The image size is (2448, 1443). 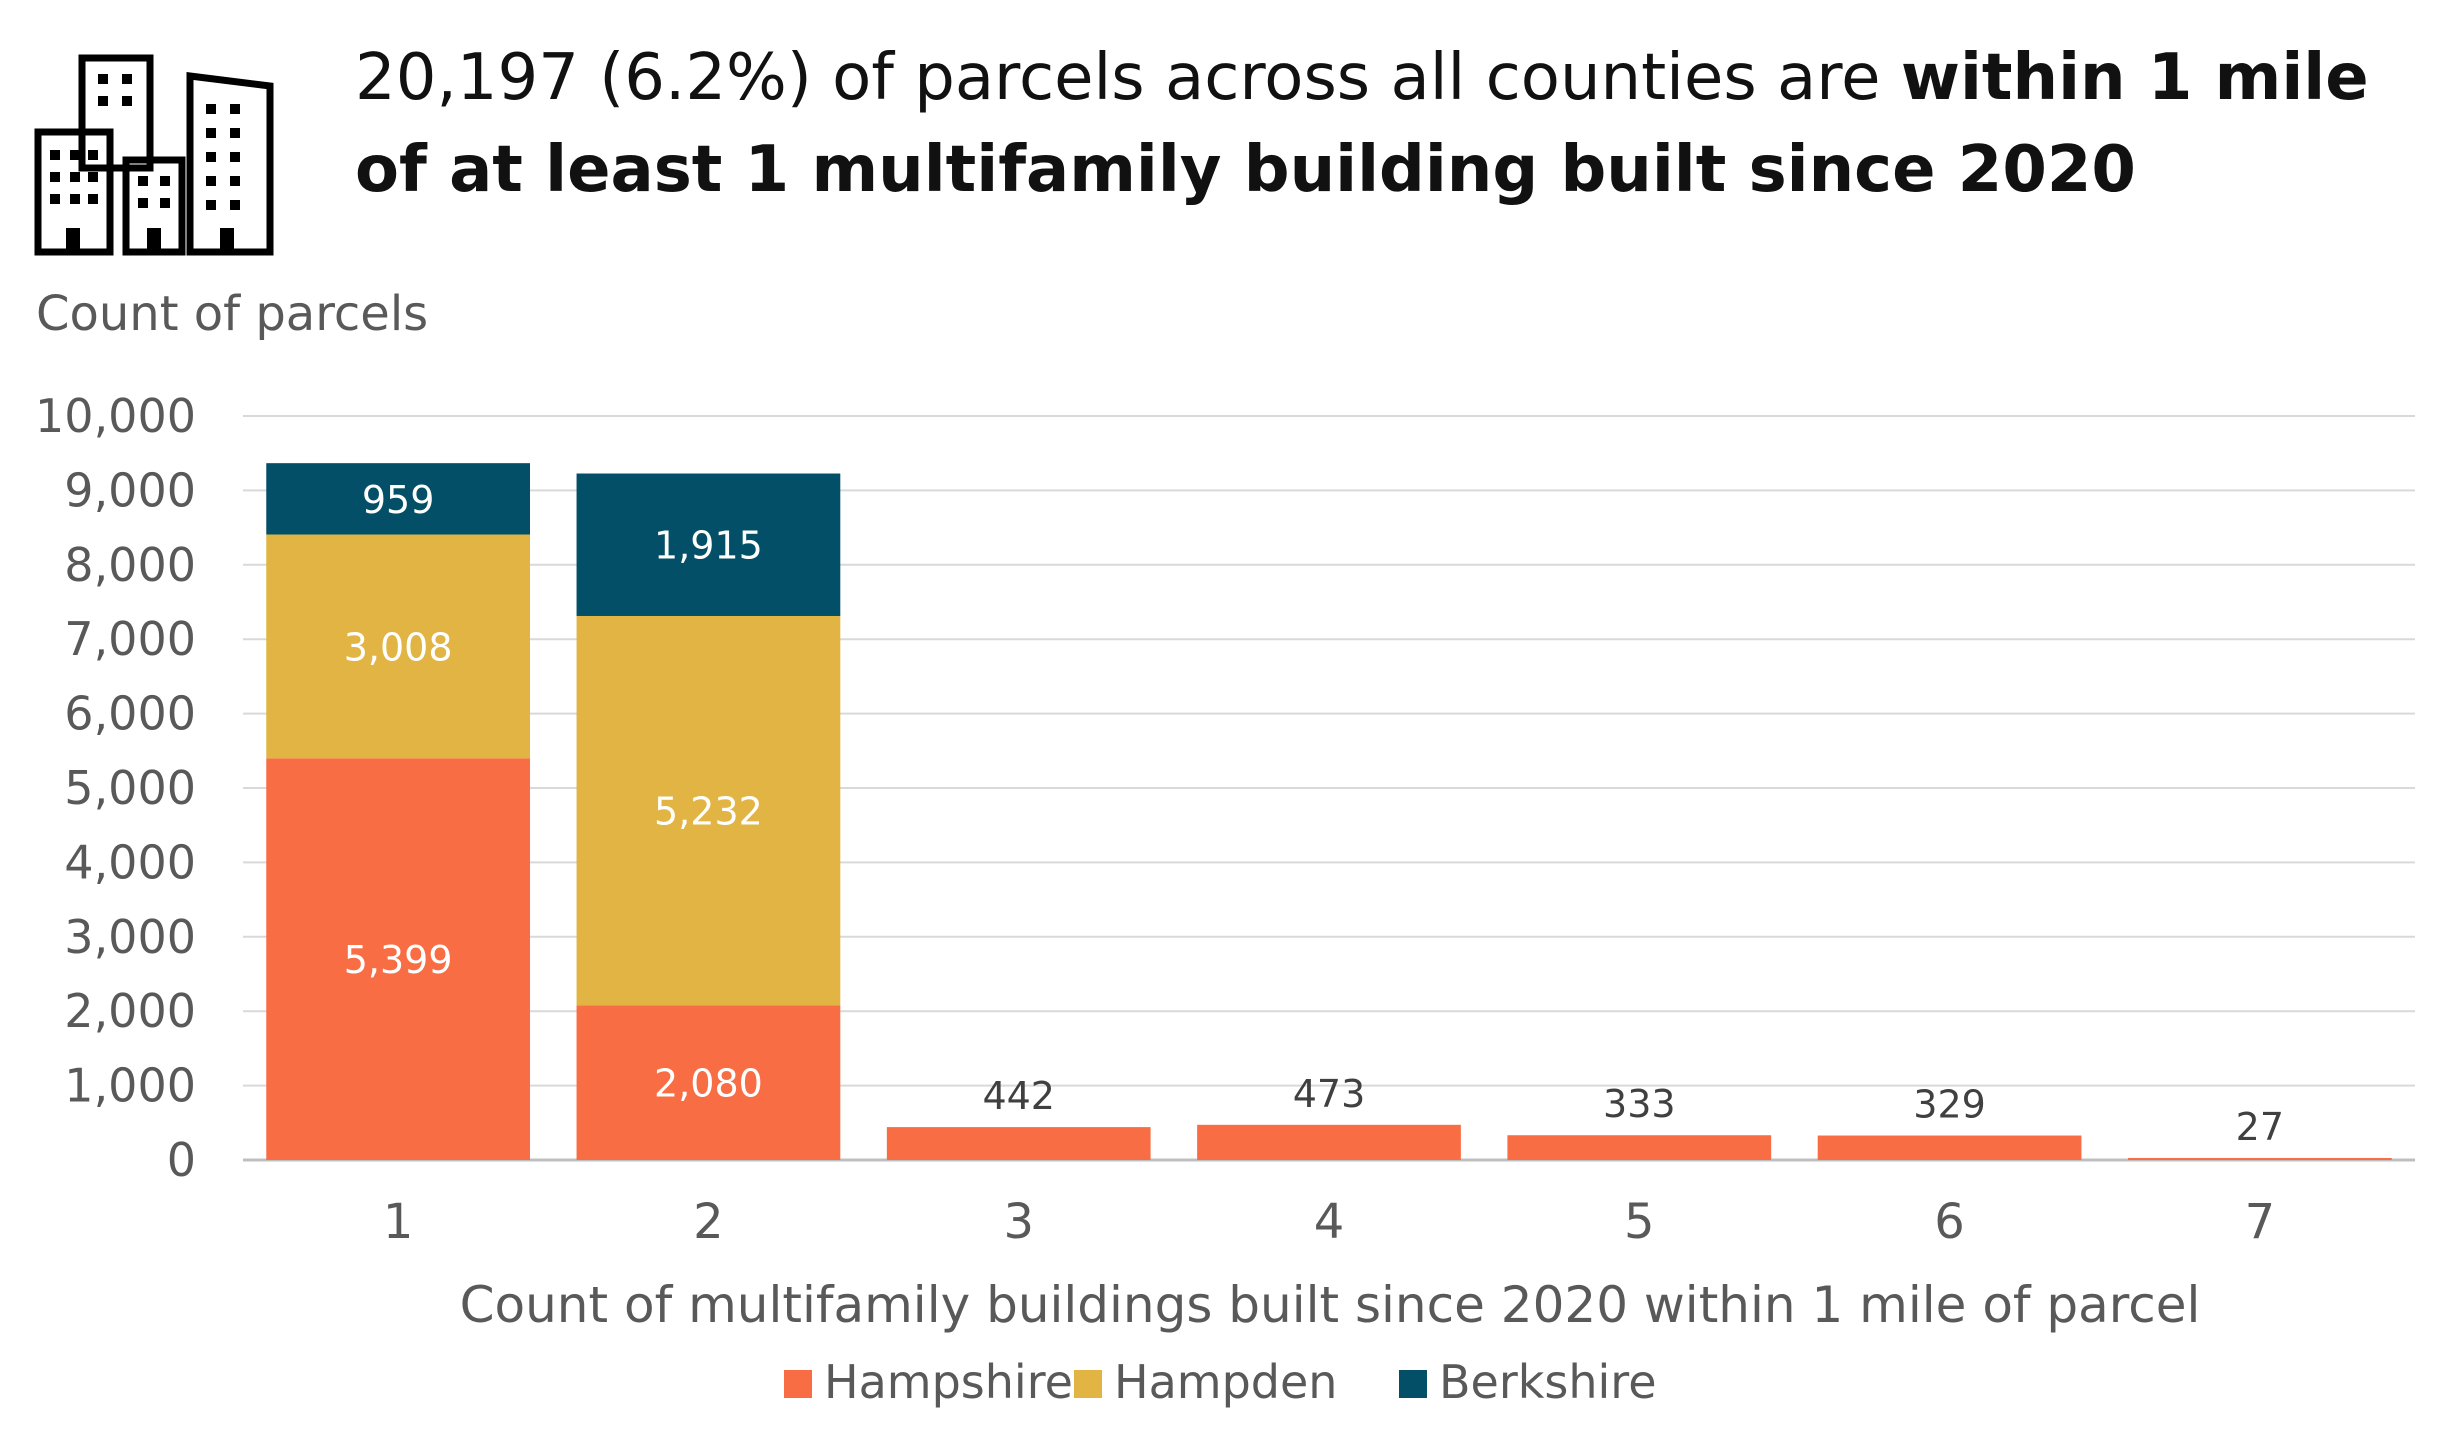 I want to click on y-tick-label: 7,000, so click(x=130, y=639).